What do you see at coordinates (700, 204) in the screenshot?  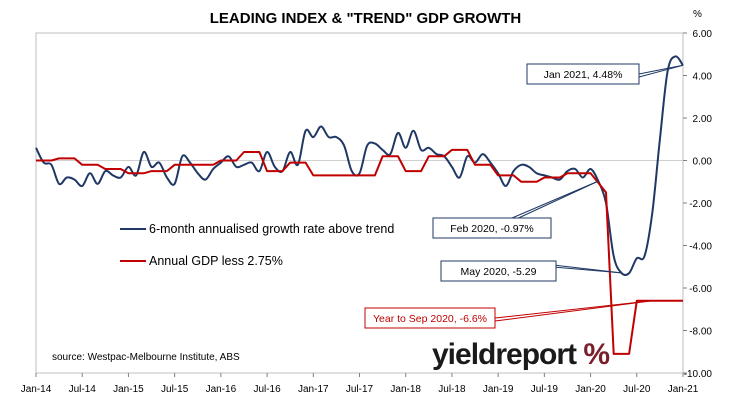 I see `y-tick-label: -2.00` at bounding box center [700, 204].